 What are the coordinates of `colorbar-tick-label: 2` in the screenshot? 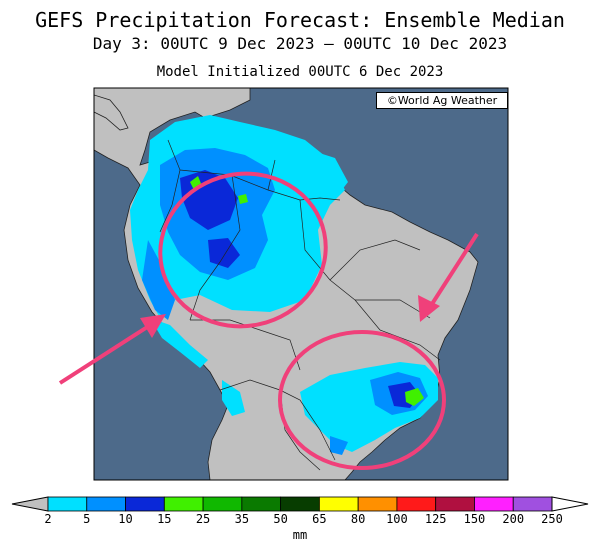 It's located at (48, 519).